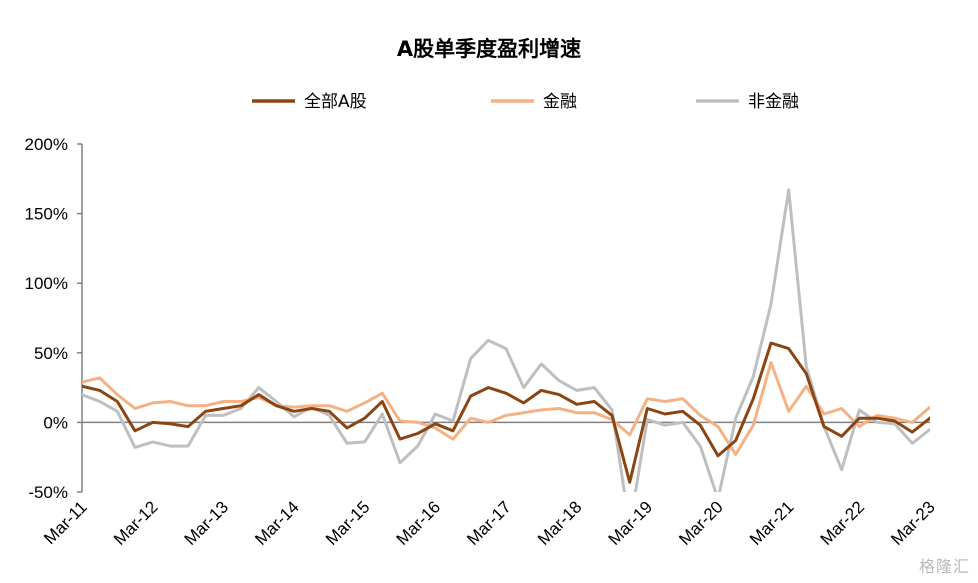  I want to click on y-tick-label: -50%, so click(48, 492).